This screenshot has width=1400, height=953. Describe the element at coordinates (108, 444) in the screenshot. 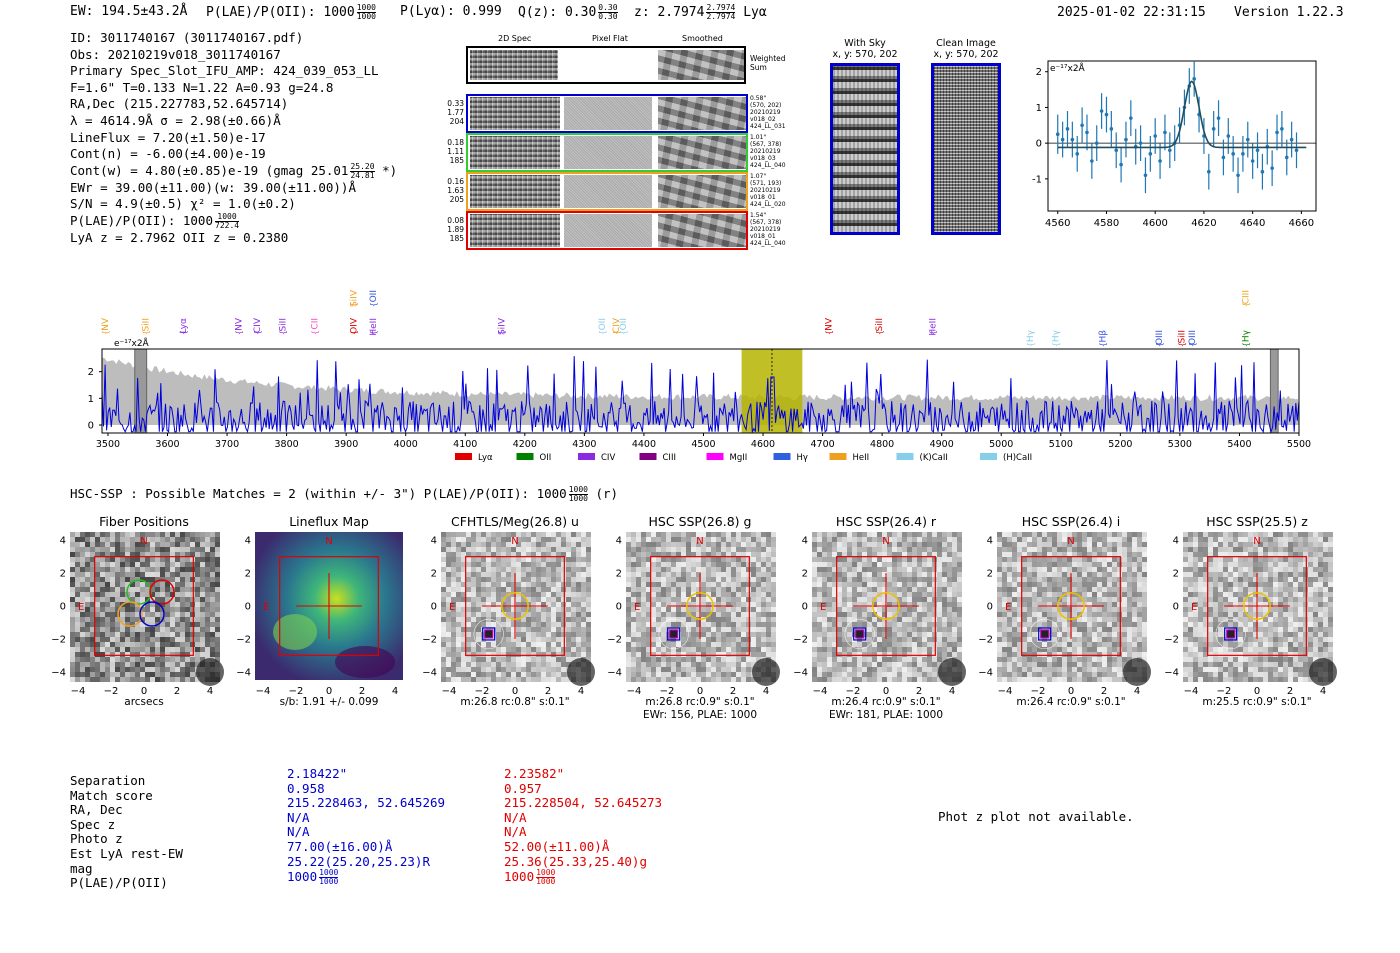

I see `x-tick-label: 3500` at that location.